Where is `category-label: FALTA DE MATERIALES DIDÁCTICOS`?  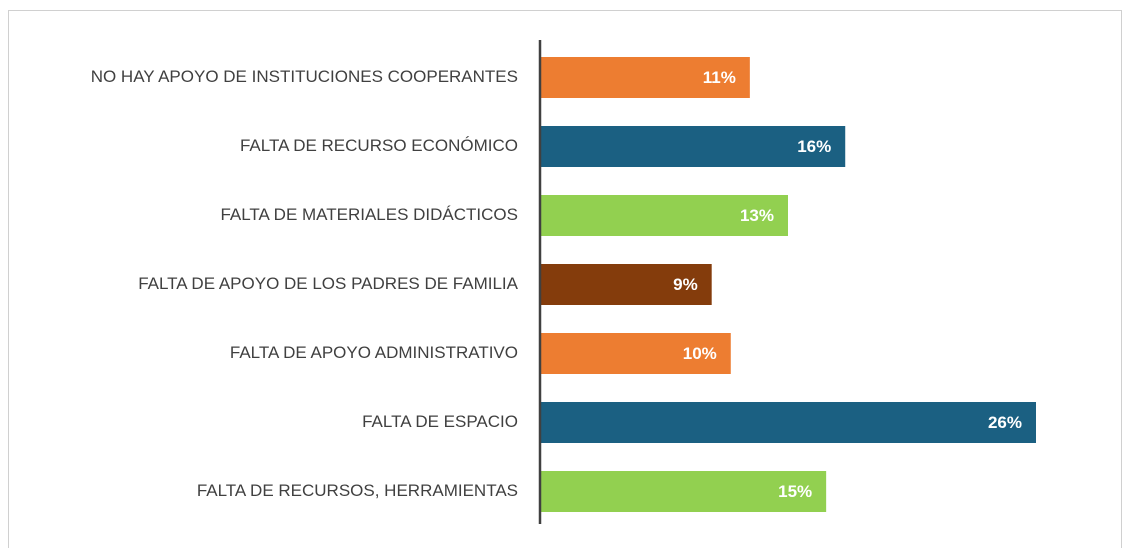 category-label: FALTA DE MATERIALES DIDÁCTICOS is located at coordinates (369, 214).